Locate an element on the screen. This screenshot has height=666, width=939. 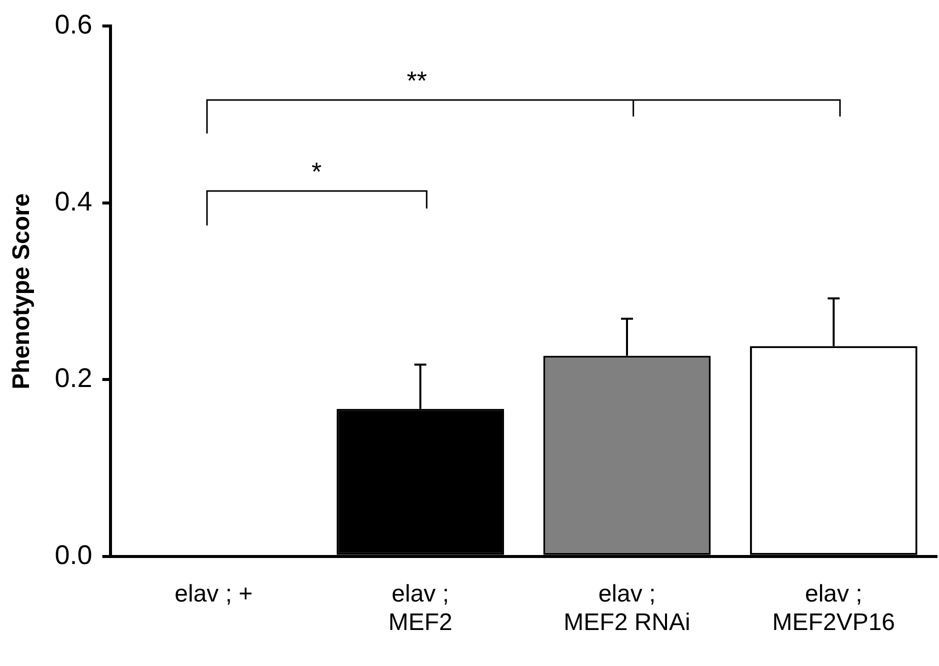
x-tick-label: elav ; MEF2 is located at coordinates (420, 608).